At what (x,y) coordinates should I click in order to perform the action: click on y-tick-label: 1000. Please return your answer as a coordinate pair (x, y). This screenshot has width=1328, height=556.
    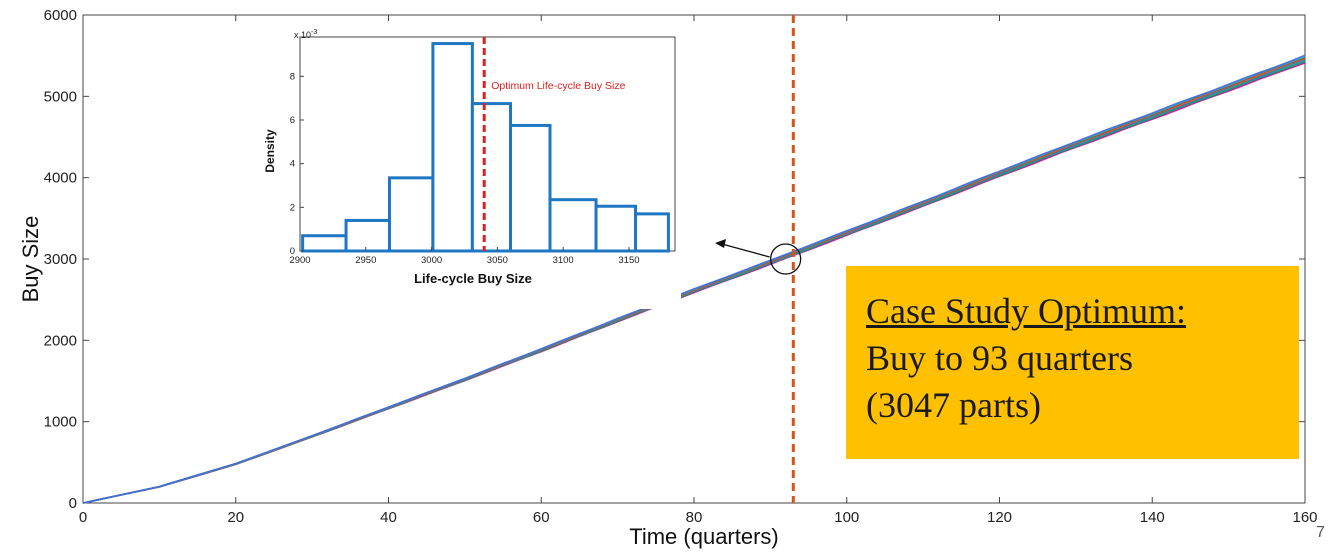
    Looking at the image, I should click on (60, 422).